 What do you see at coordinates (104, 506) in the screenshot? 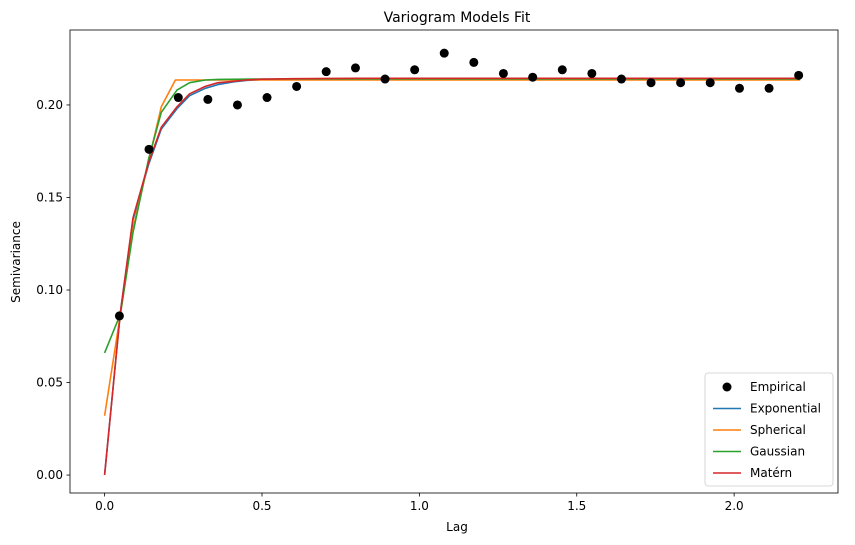
I see `x-tick-label: 0.0` at bounding box center [104, 506].